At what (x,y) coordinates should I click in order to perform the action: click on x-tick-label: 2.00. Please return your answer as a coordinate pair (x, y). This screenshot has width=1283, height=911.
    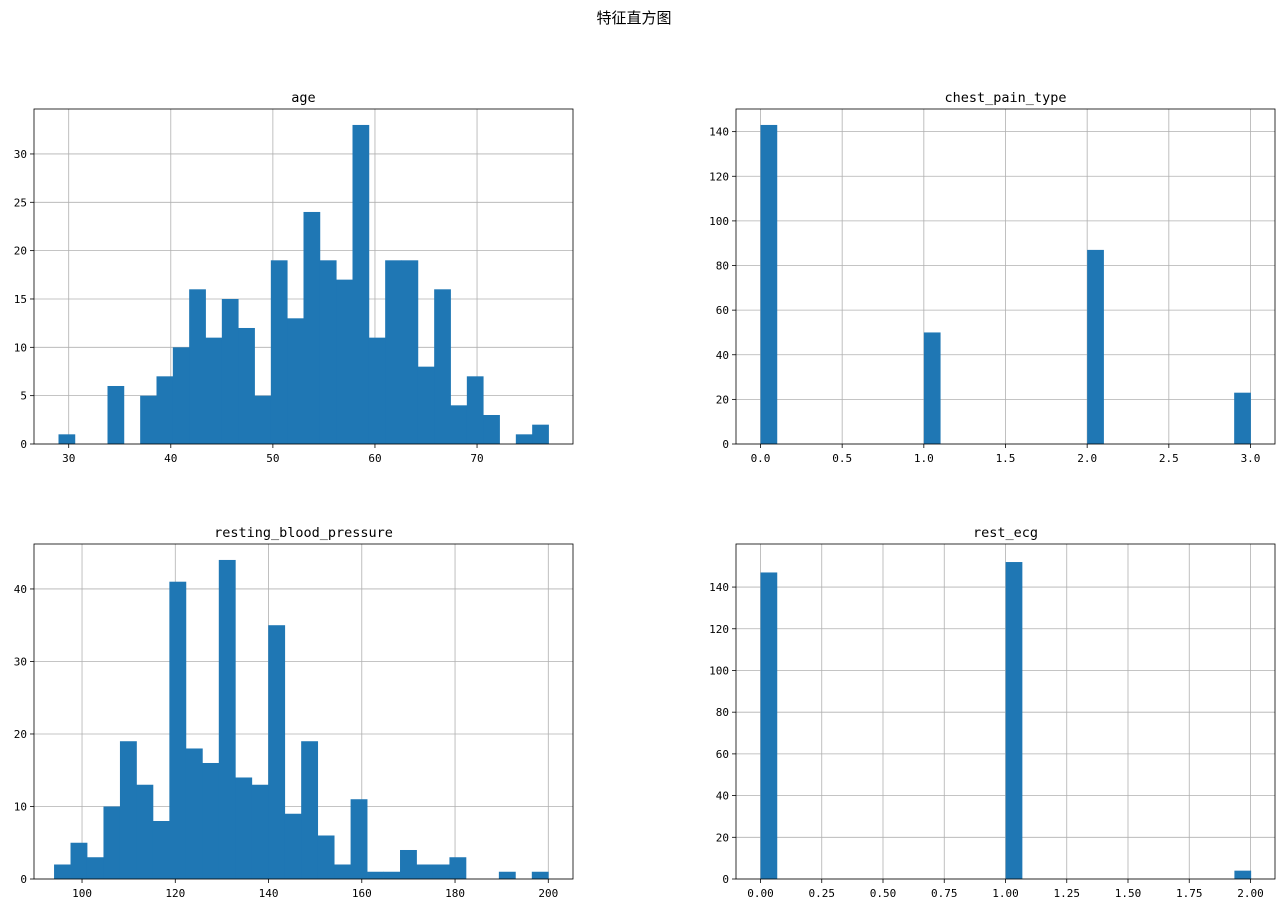
    Looking at the image, I should click on (1250, 893).